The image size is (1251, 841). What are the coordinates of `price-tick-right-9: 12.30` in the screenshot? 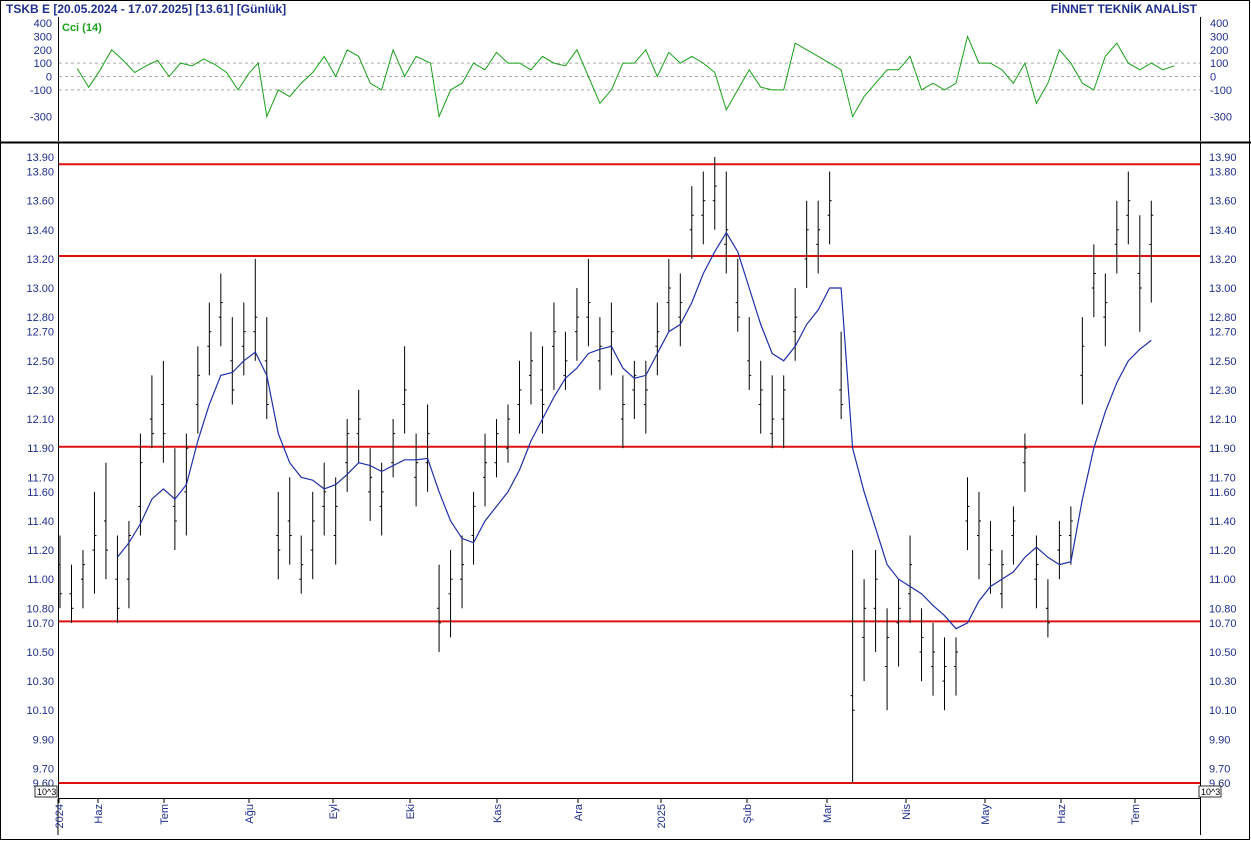 It's located at (1223, 391).